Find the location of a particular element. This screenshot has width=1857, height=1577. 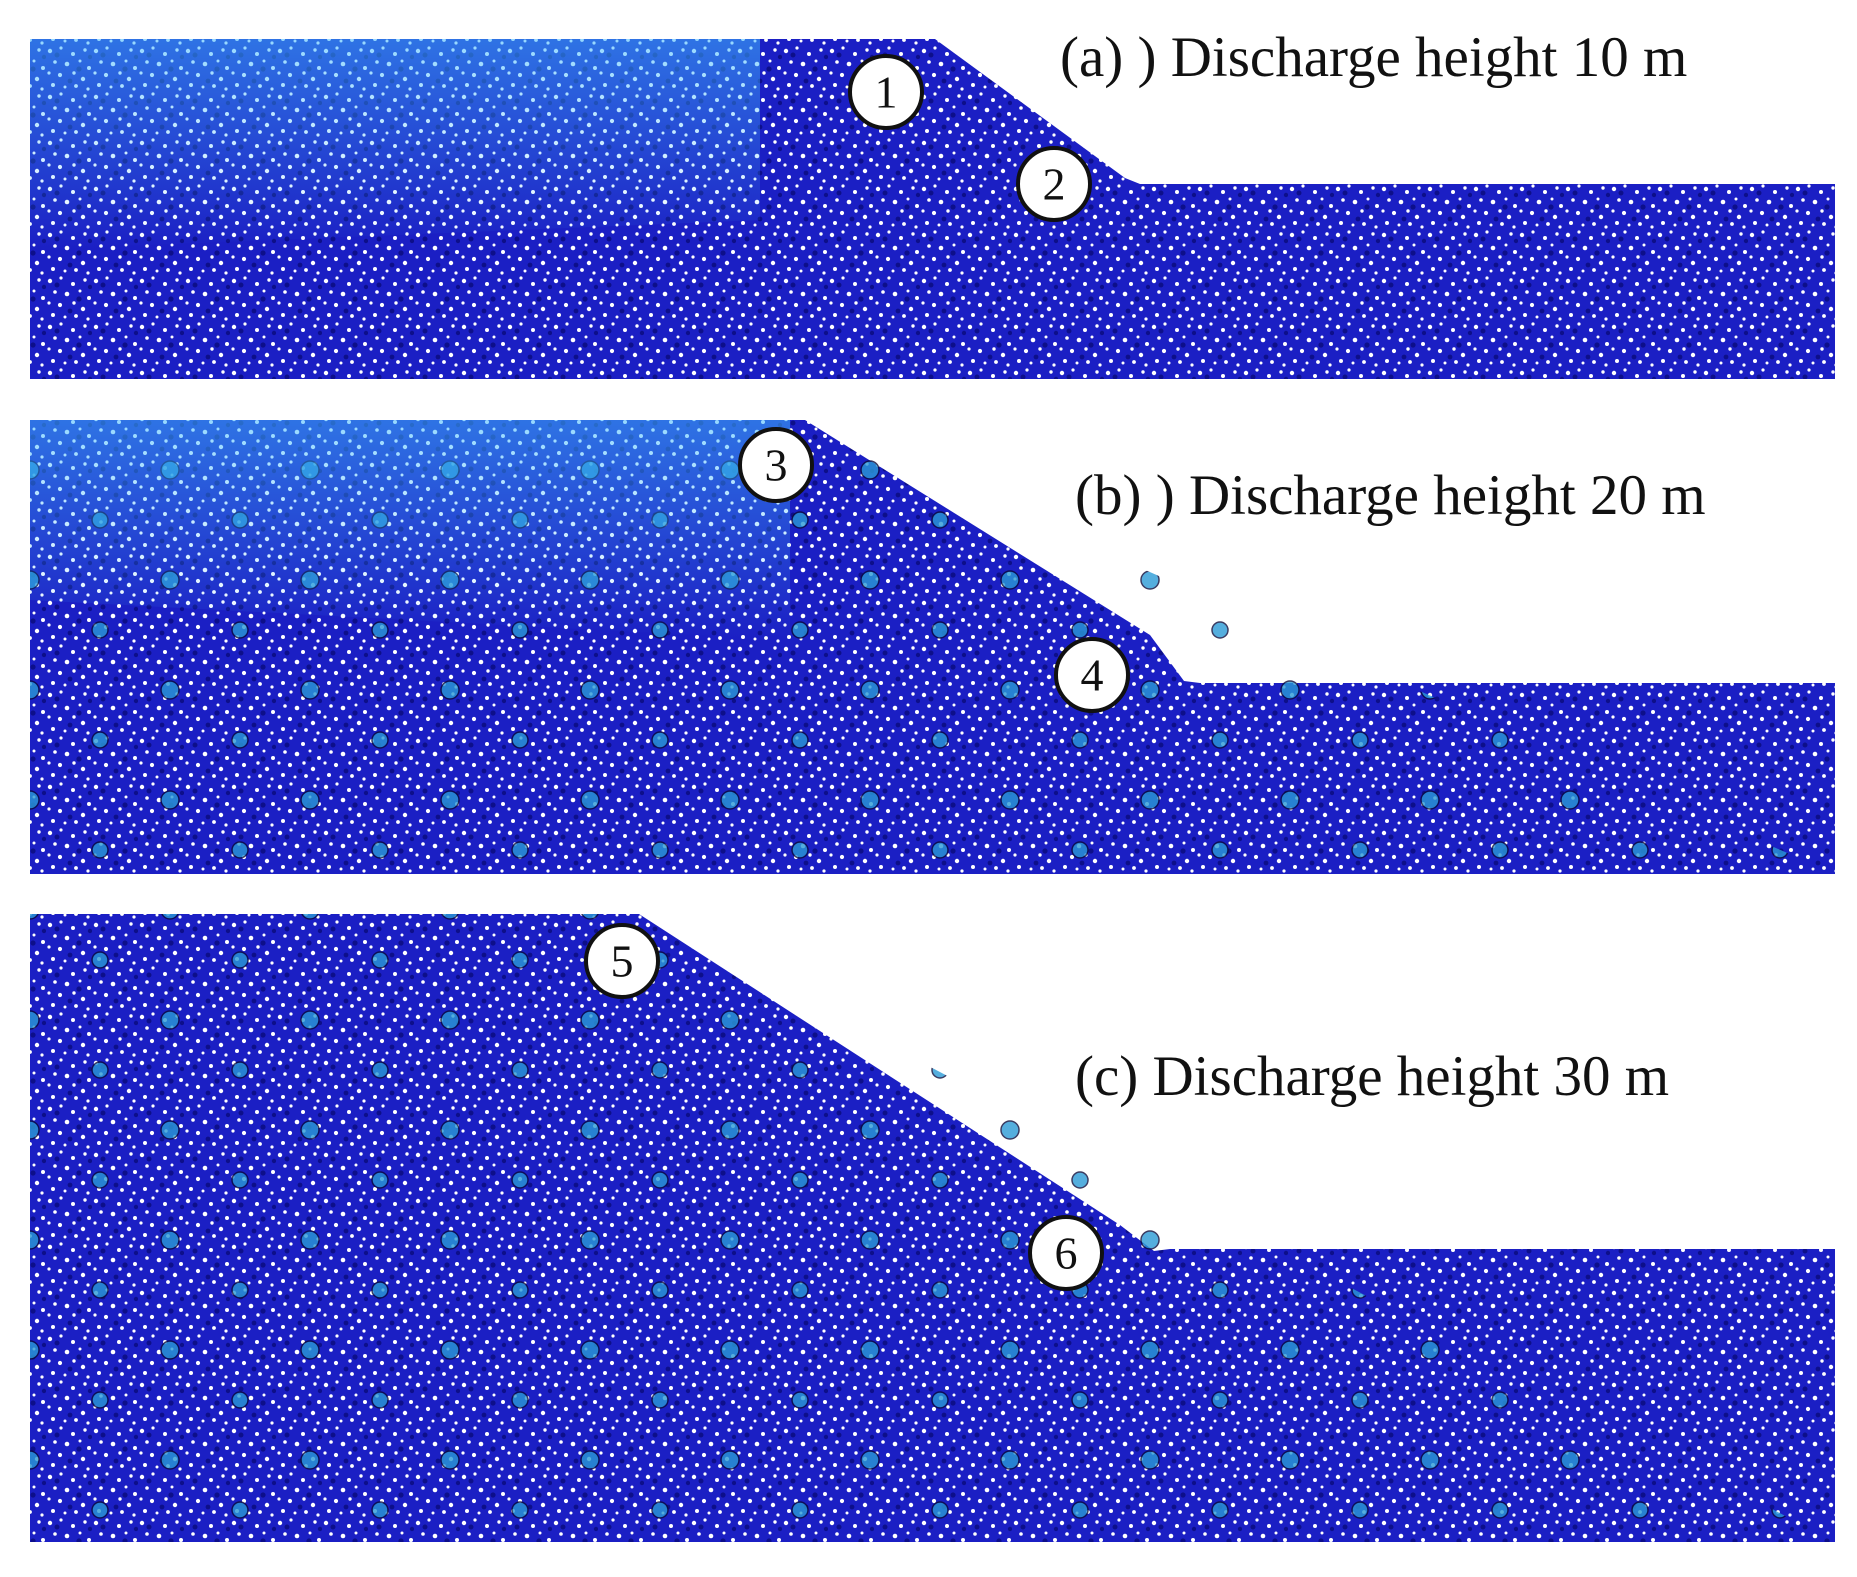

marker-number: 6 is located at coordinates (1066, 1253).